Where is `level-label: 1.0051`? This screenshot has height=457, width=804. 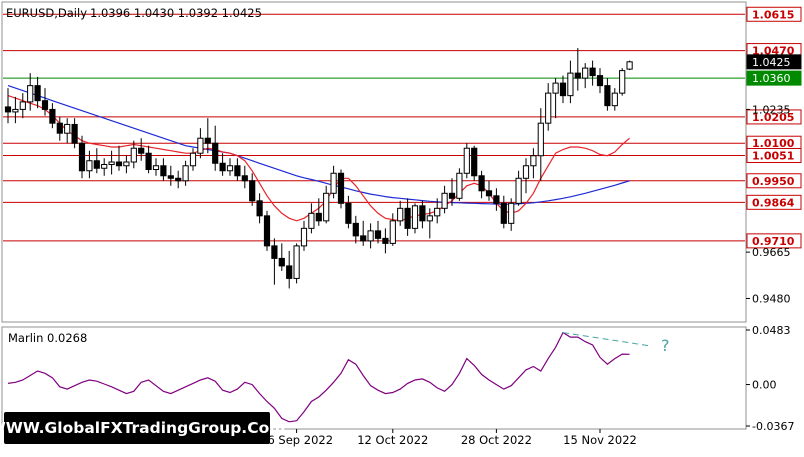
level-label: 1.0051 is located at coordinates (773, 155).